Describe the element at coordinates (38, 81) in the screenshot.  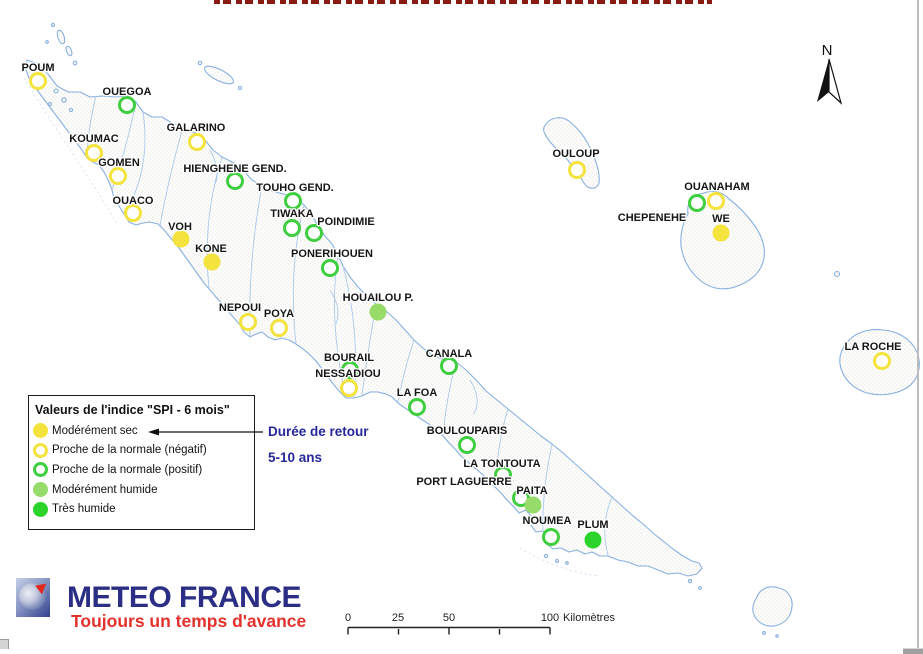
I see `station-marker-poum` at that location.